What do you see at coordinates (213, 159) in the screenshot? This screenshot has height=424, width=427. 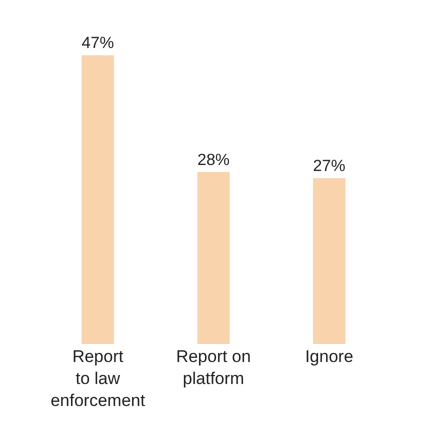 I see `data-label: 28%` at bounding box center [213, 159].